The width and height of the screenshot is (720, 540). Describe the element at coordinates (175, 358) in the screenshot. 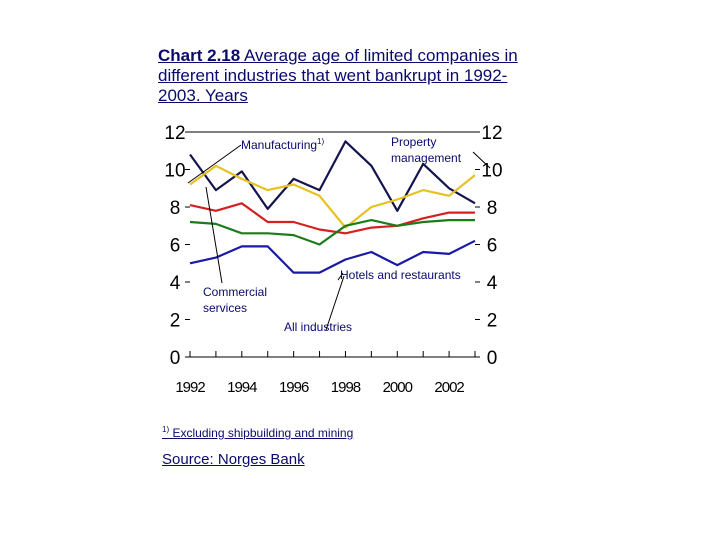

I see `y-tick-label-left: 0` at that location.